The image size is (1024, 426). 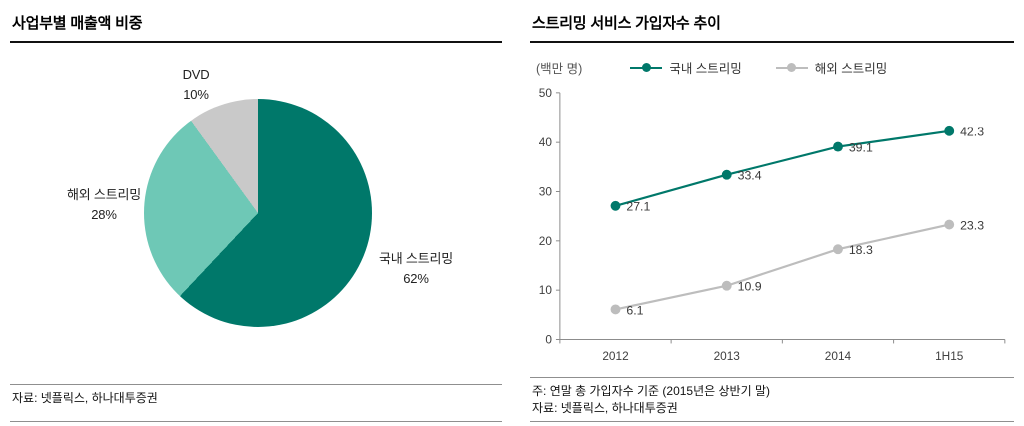 I want to click on data-point-label: 42.3, so click(x=972, y=131).